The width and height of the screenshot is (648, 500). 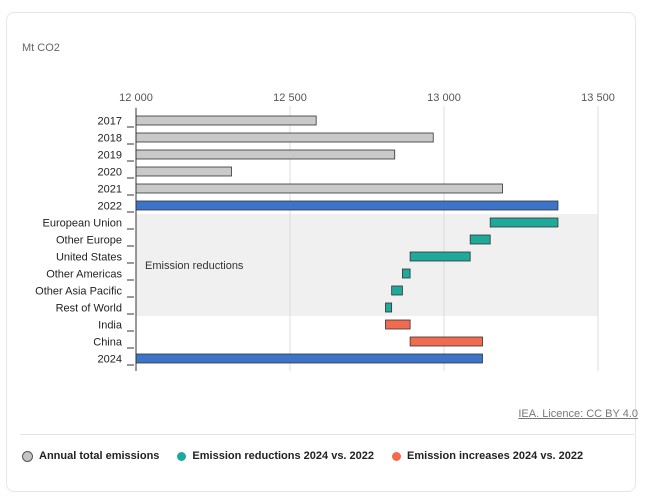 What do you see at coordinates (27, 456) in the screenshot?
I see `legend-total-dot-icon` at bounding box center [27, 456].